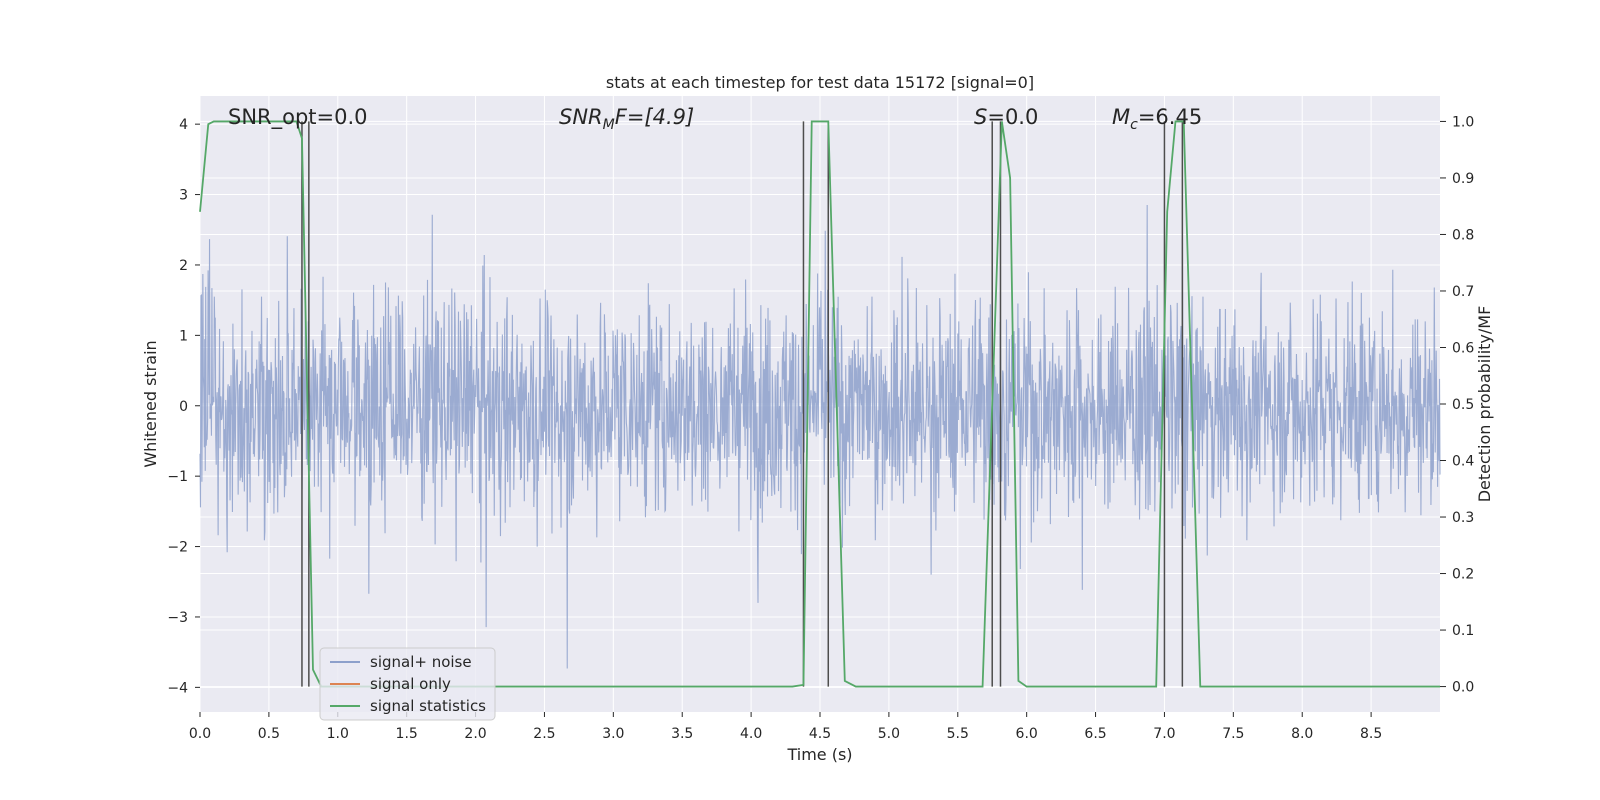 The width and height of the screenshot is (1600, 800). I want to click on left-y-axis-ticks: −4 −3 −2 −1 0 1 2 3 4, so click(183, 406).